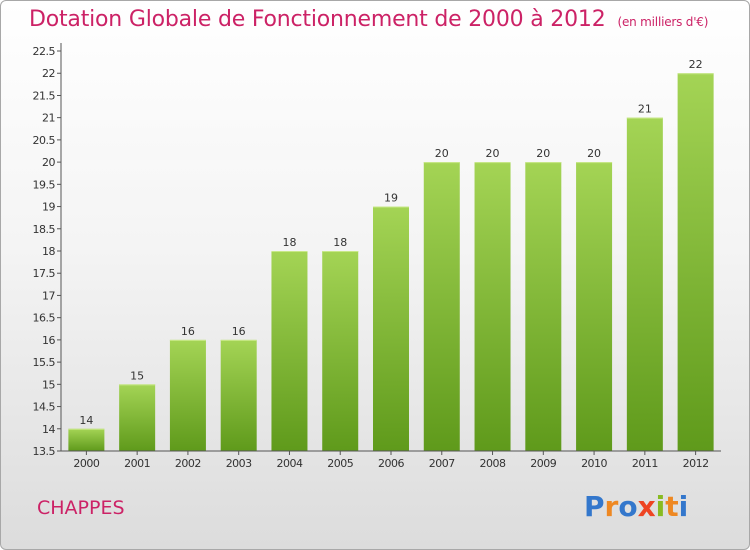 The height and width of the screenshot is (550, 750). Describe the element at coordinates (44, 140) in the screenshot. I see `y-tick-label: 20.5` at that location.